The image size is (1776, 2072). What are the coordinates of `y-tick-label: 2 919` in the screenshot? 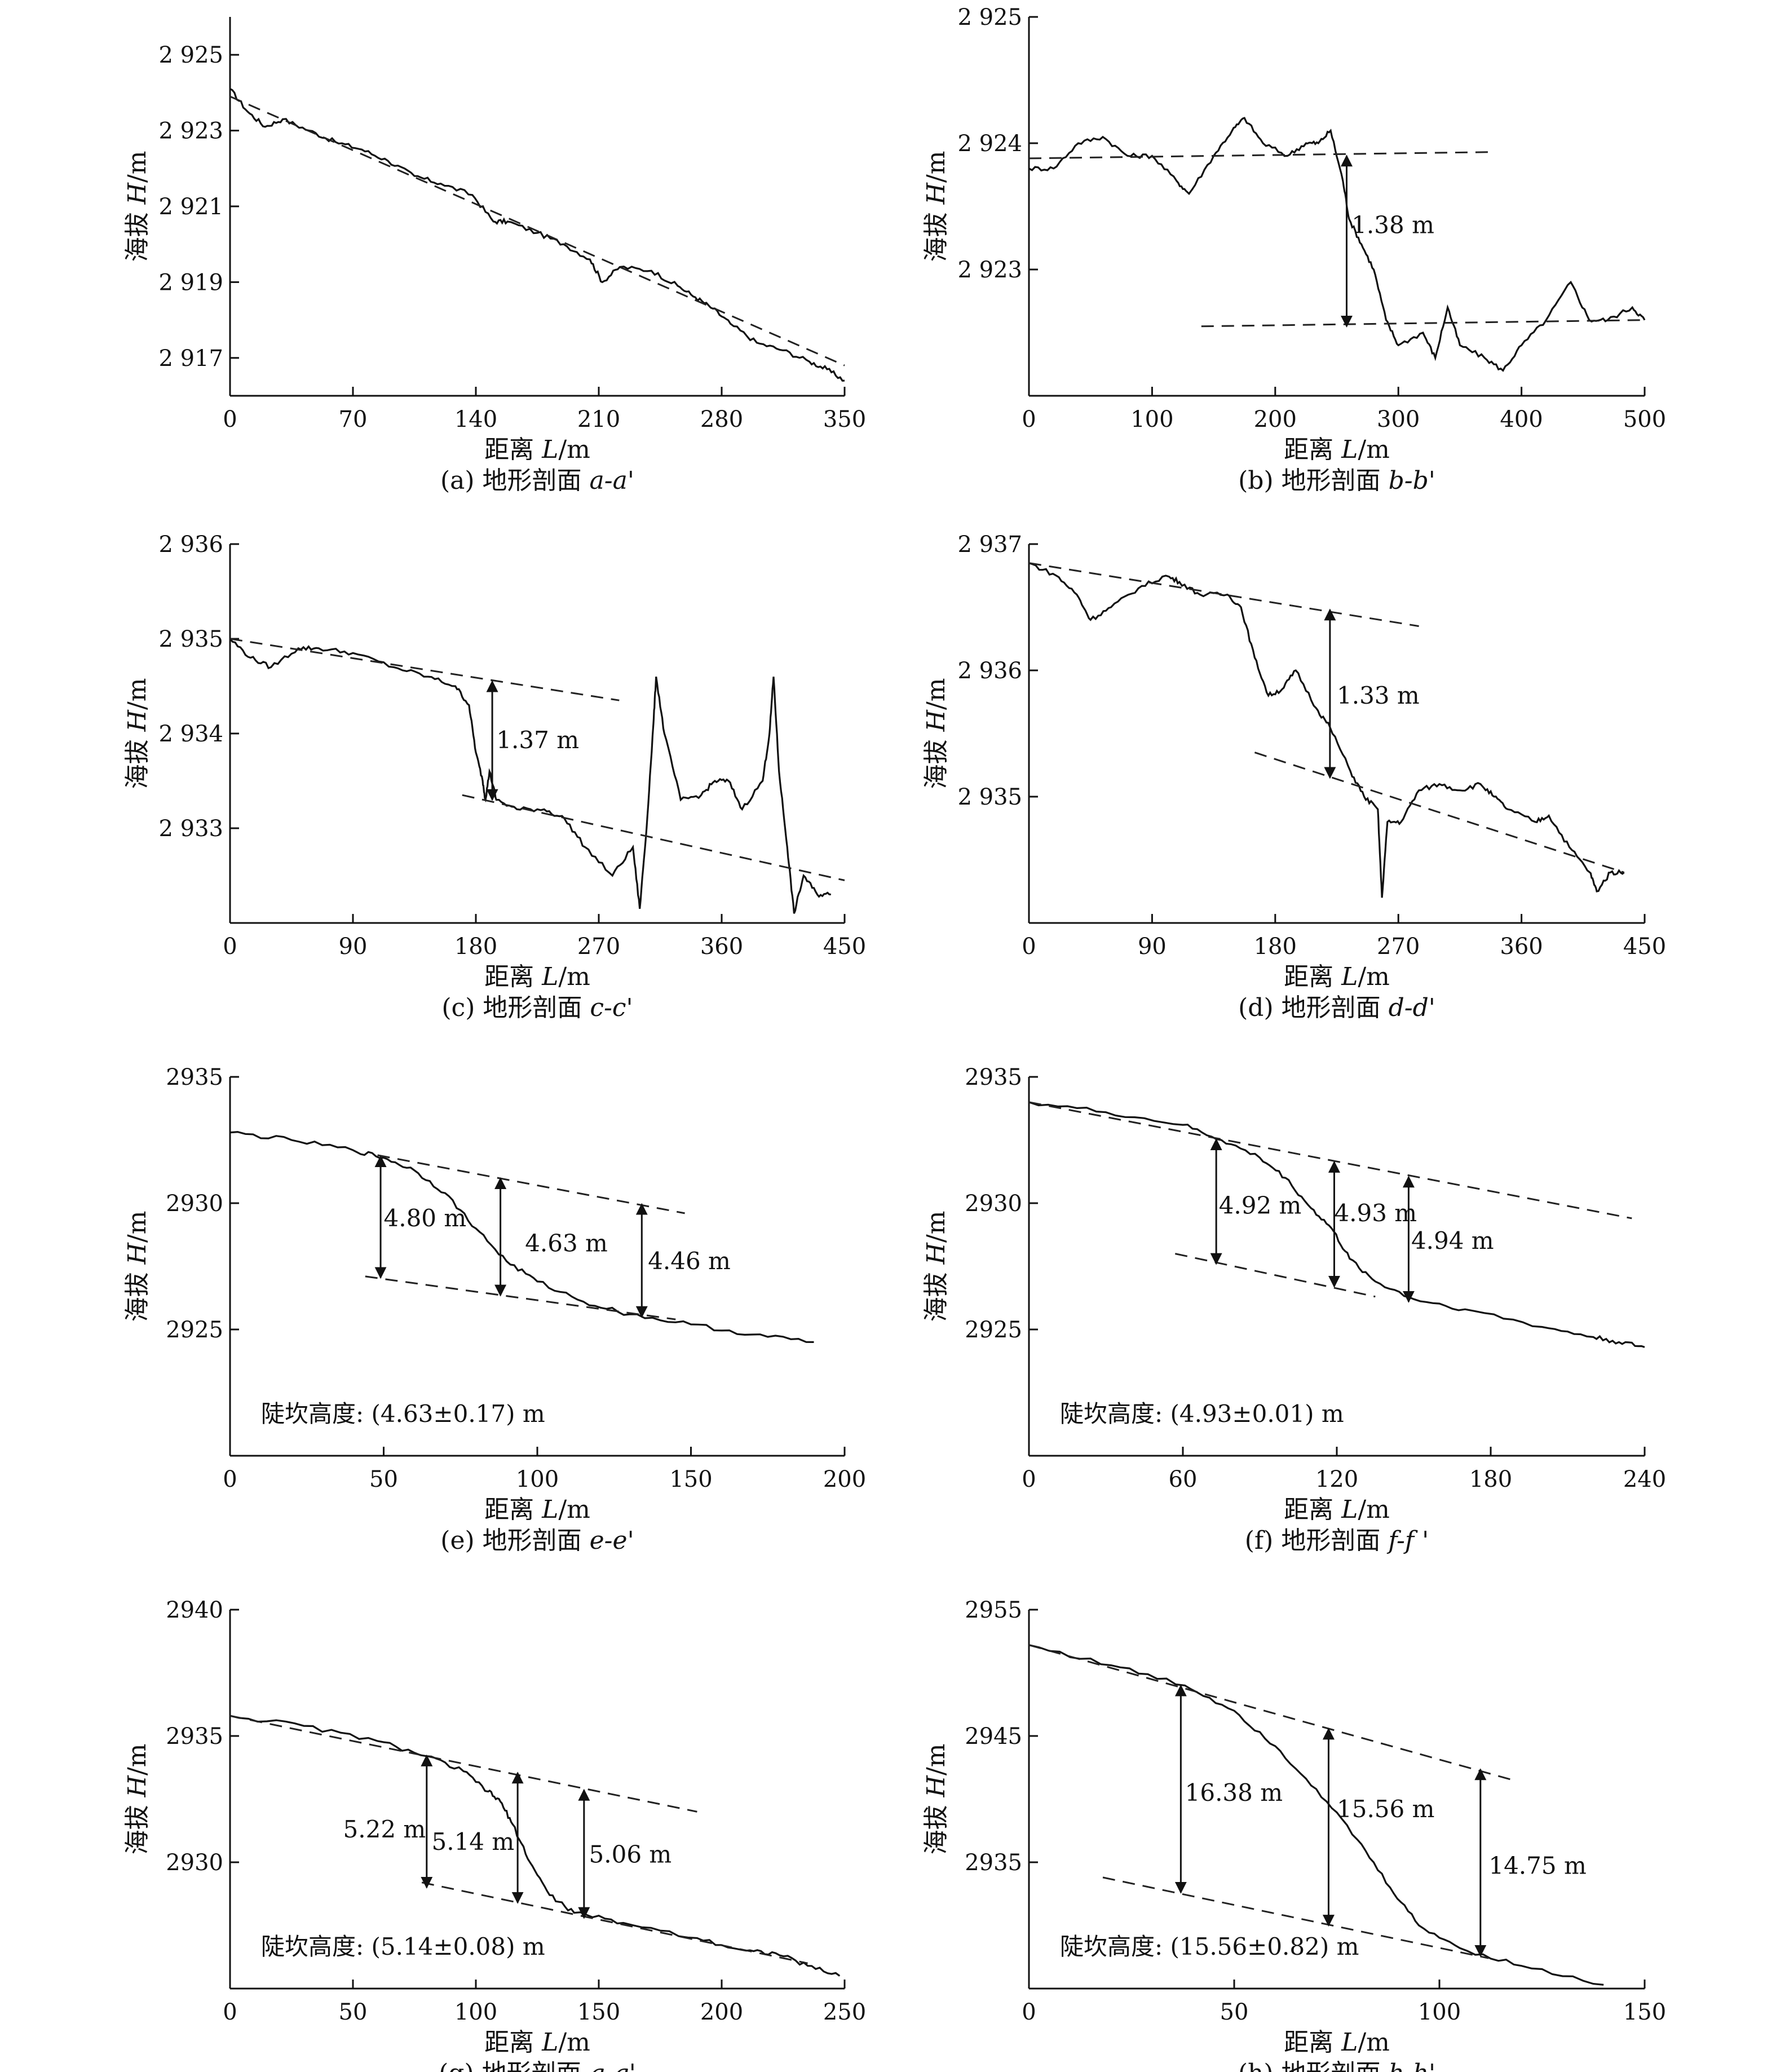 It's located at (190, 282).